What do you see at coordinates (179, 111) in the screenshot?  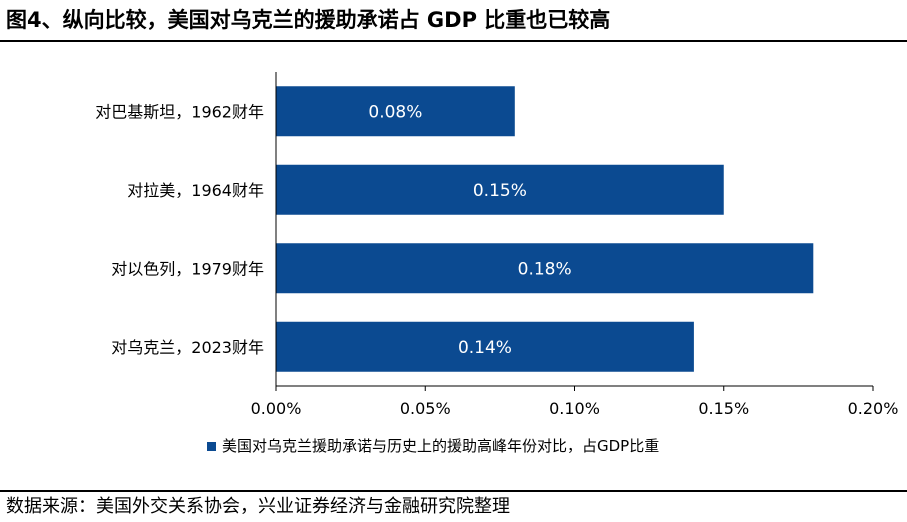 I see `category-label: 对巴基斯坦，1962财年` at bounding box center [179, 111].